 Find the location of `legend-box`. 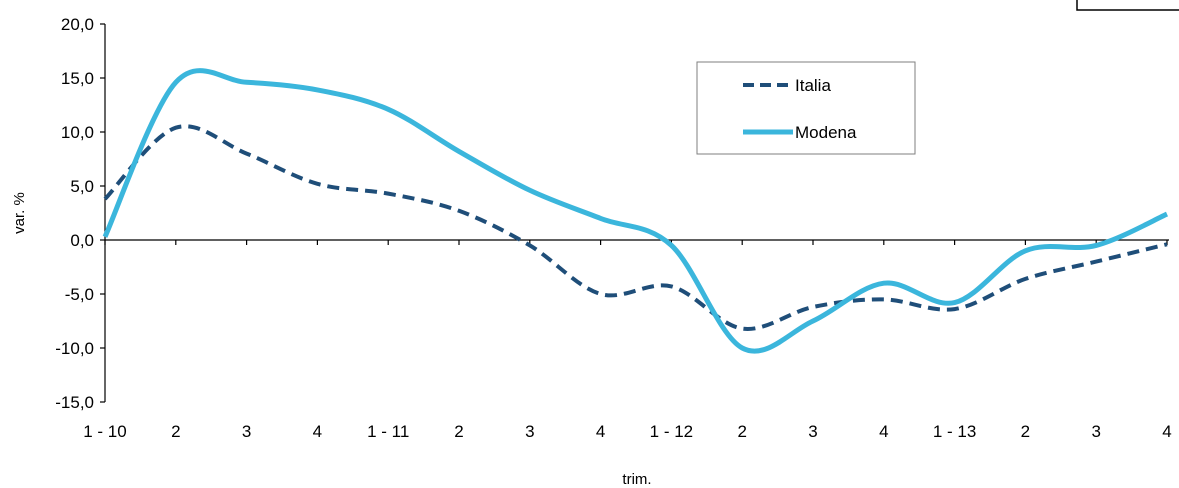

legend-box is located at coordinates (806, 108).